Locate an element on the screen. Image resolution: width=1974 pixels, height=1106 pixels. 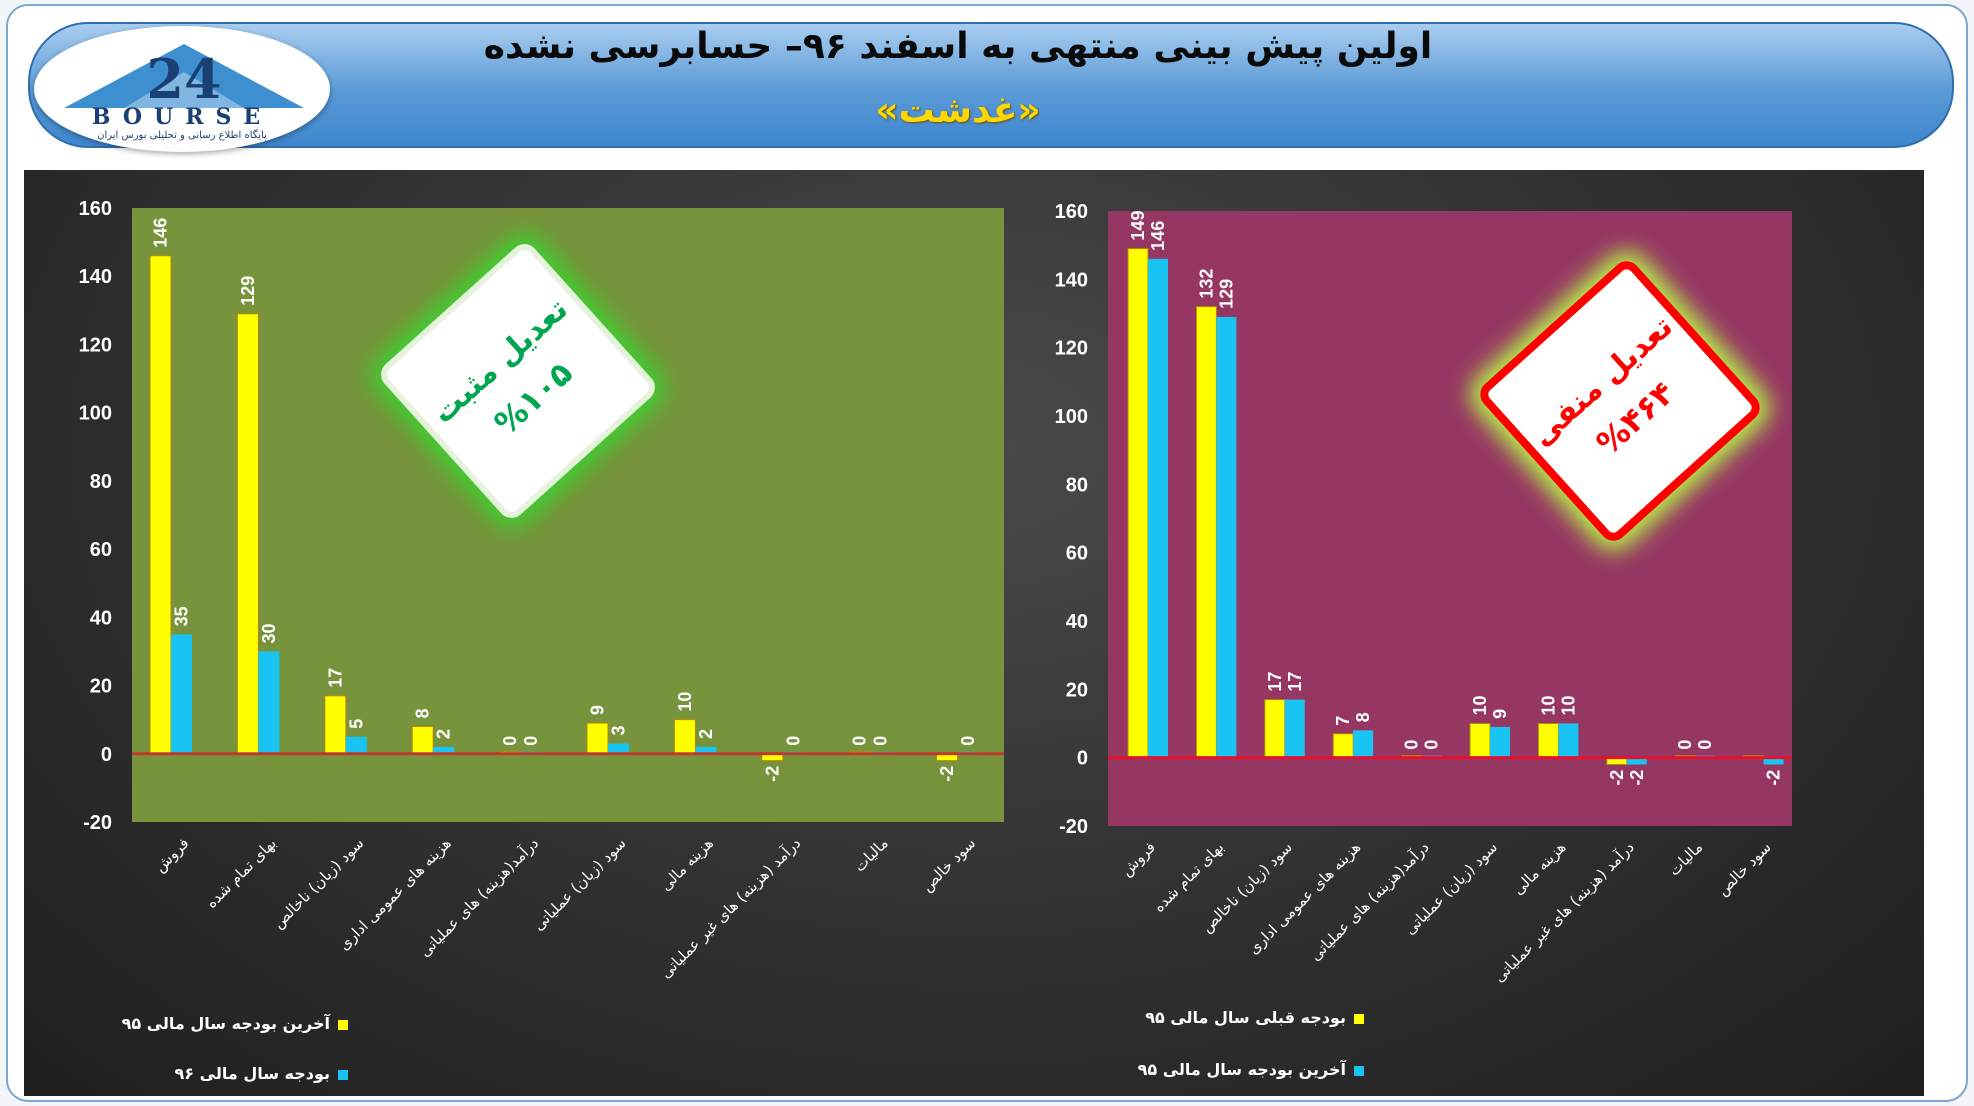
legend-label: آخرین بودجه سال مالی ۹۵ is located at coordinates (225, 1023).